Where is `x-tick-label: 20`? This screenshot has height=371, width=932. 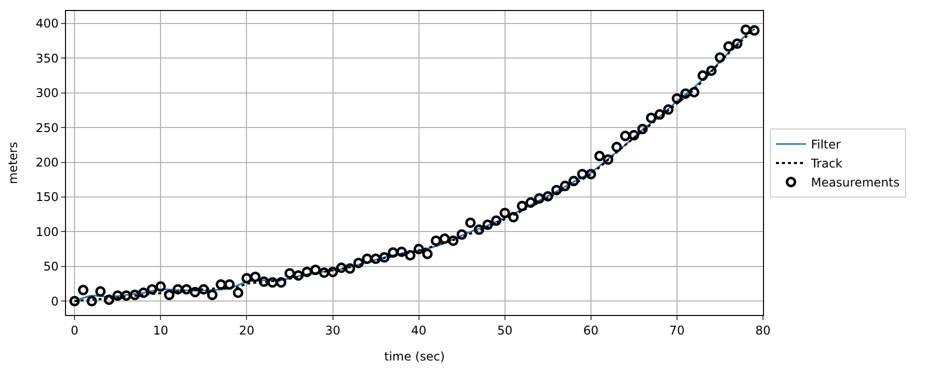 x-tick-label: 20 is located at coordinates (246, 330).